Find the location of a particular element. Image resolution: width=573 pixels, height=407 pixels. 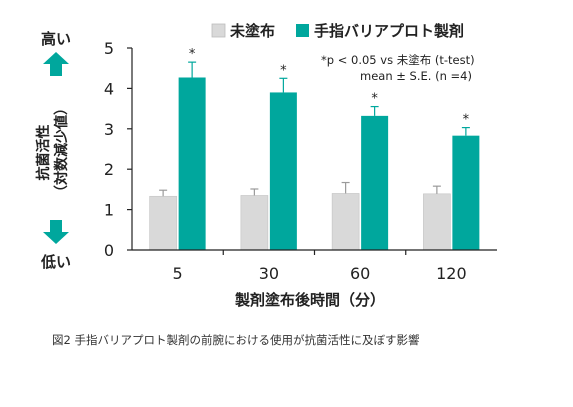

legend-label-untreated: 未塗布 is located at coordinates (252, 31).